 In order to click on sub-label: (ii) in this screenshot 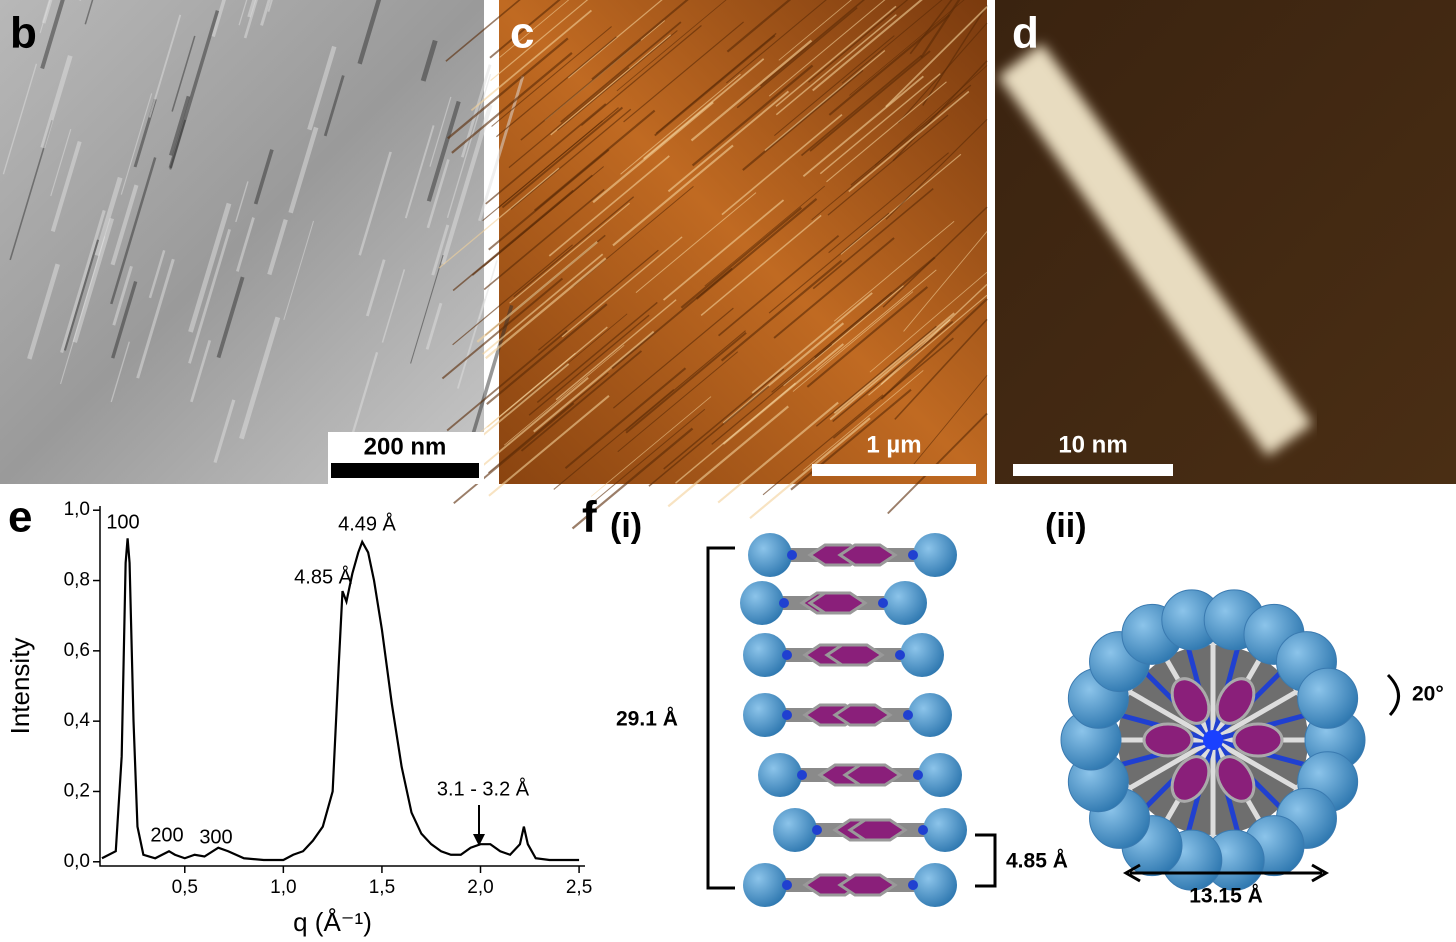, I will do `click(1066, 526)`.